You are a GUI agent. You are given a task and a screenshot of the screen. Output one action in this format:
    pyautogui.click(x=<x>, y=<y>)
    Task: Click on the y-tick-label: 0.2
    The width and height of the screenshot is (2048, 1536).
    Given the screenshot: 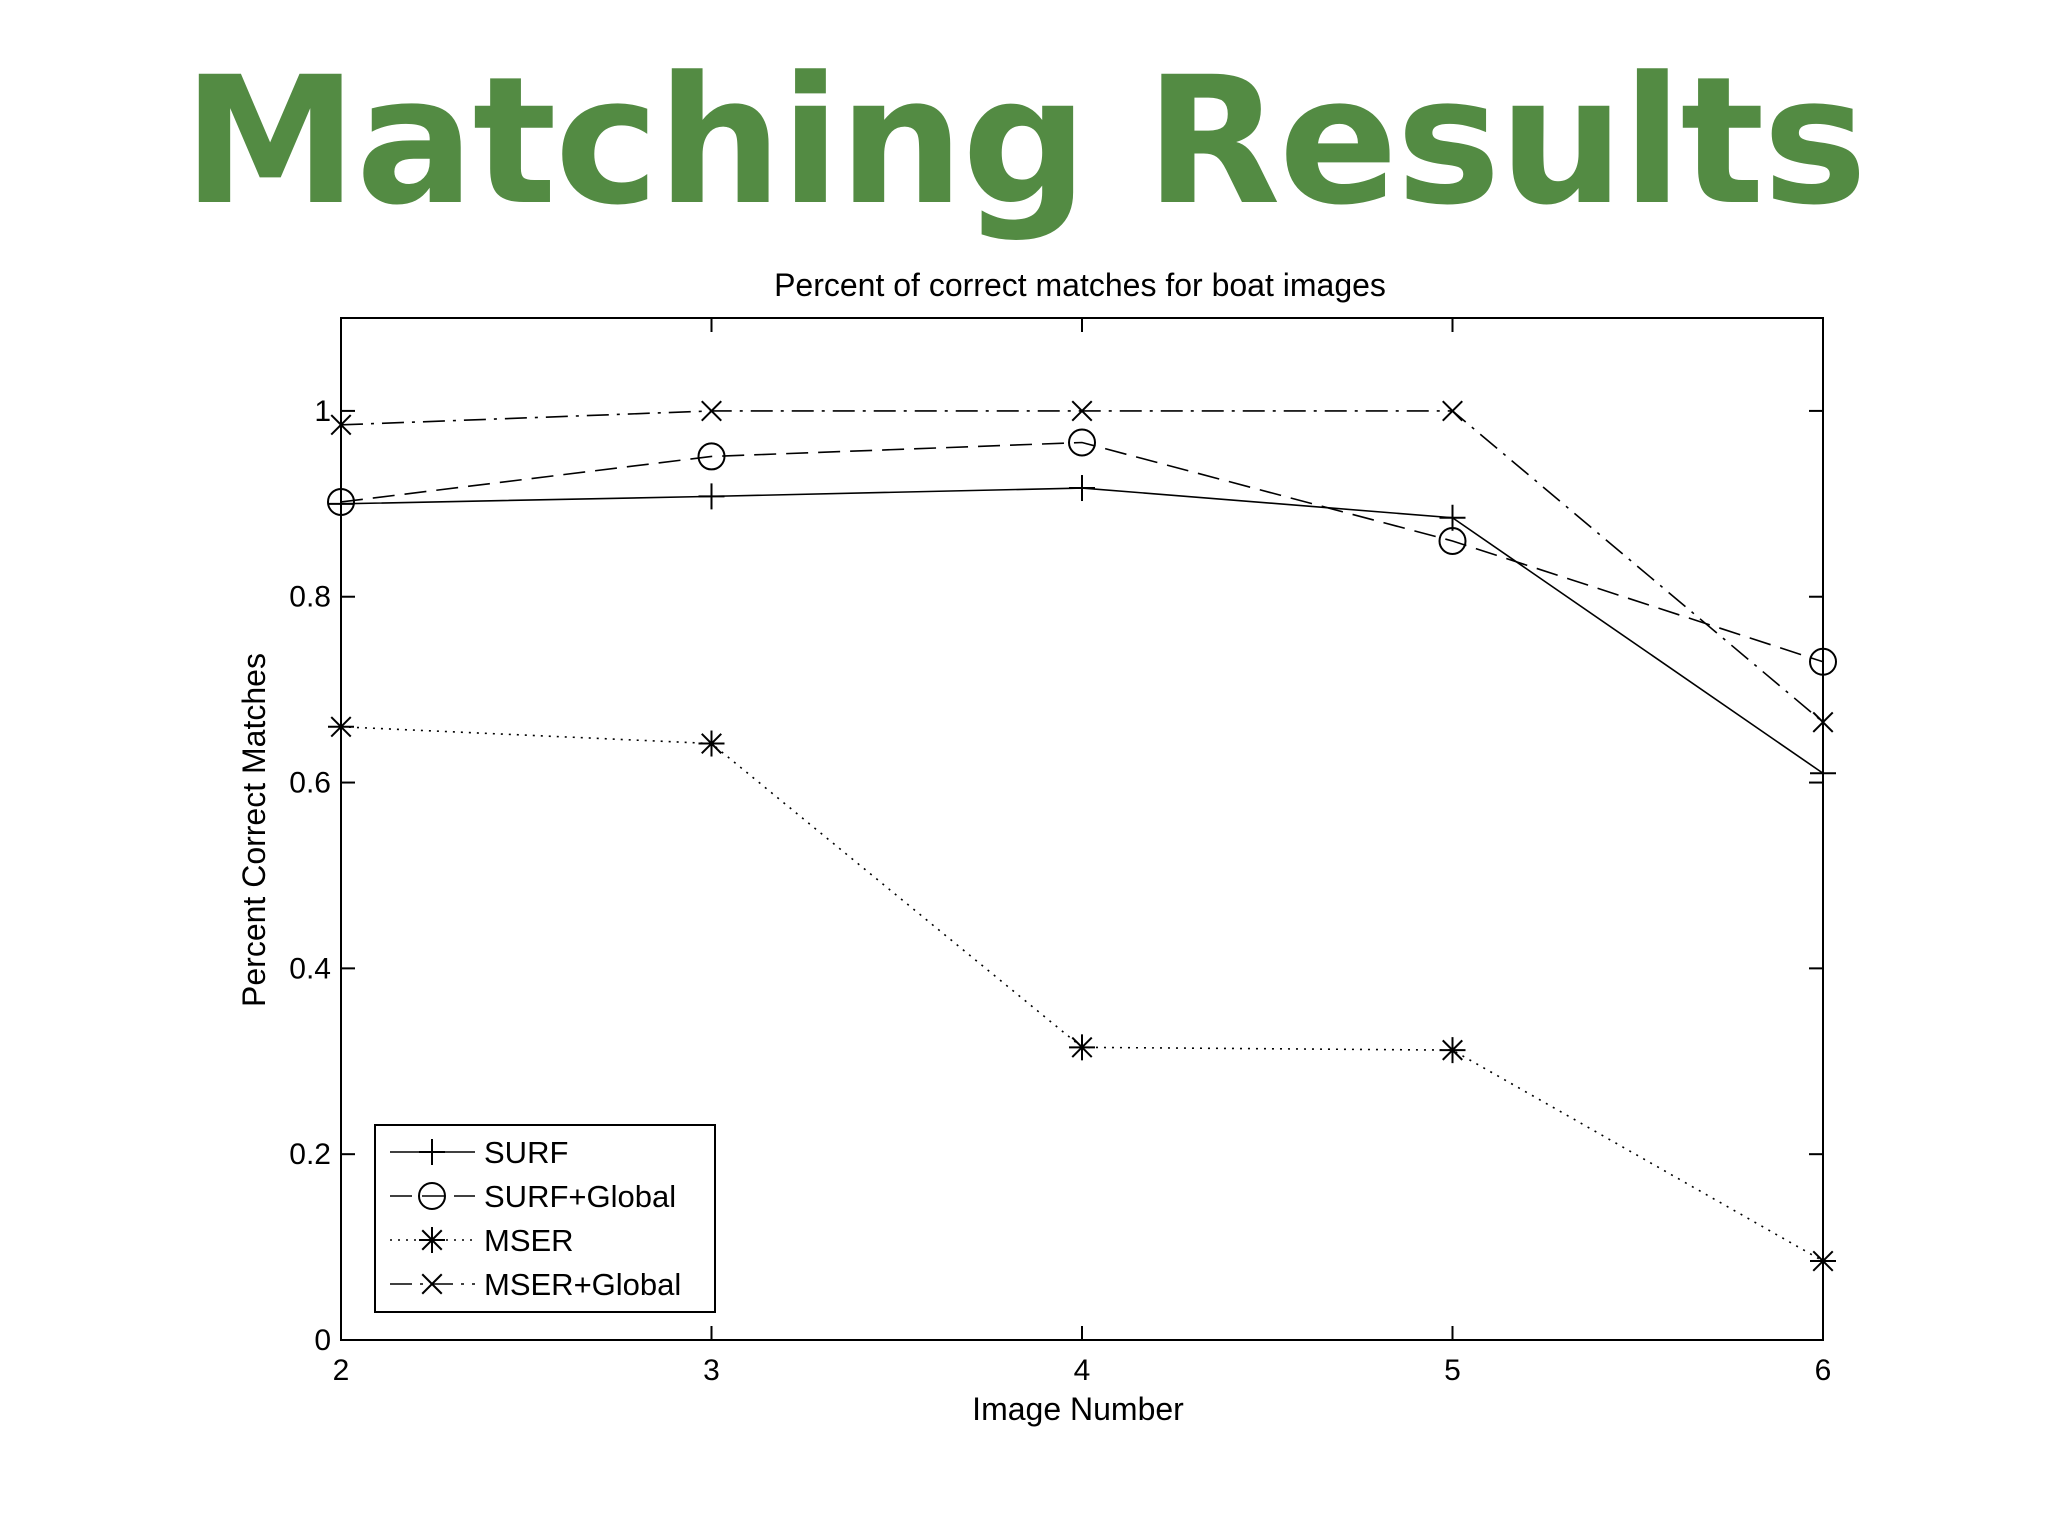 What is the action you would take?
    pyautogui.click(x=310, y=1154)
    